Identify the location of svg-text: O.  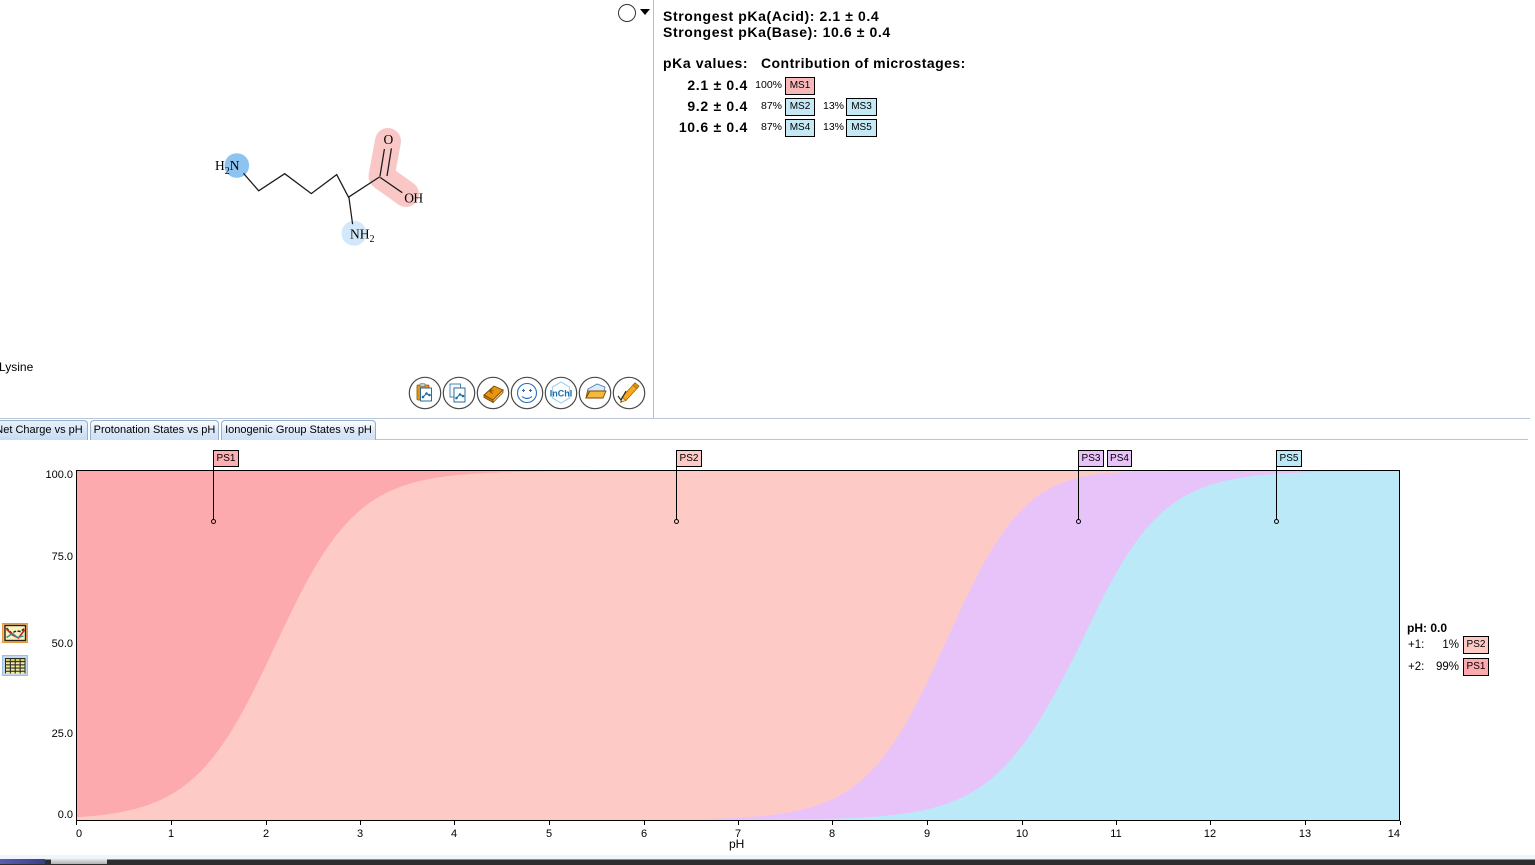
(389, 139).